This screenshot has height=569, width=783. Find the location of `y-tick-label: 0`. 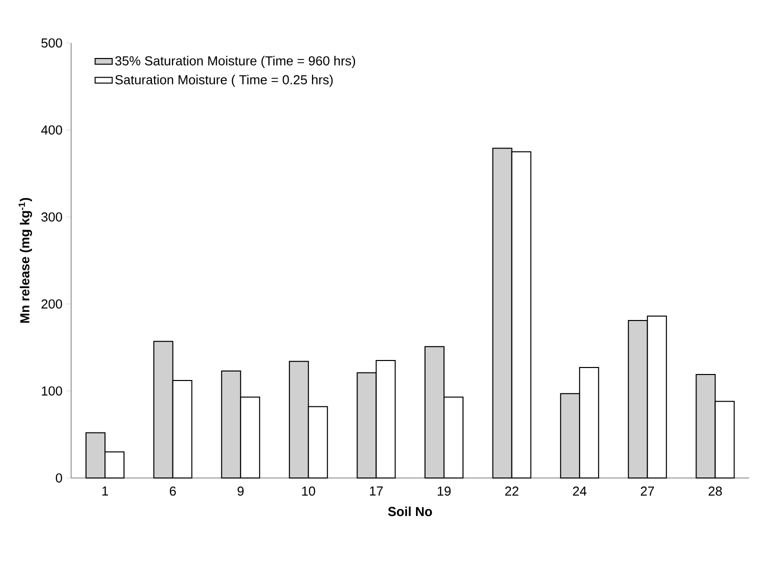

y-tick-label: 0 is located at coordinates (59, 478).